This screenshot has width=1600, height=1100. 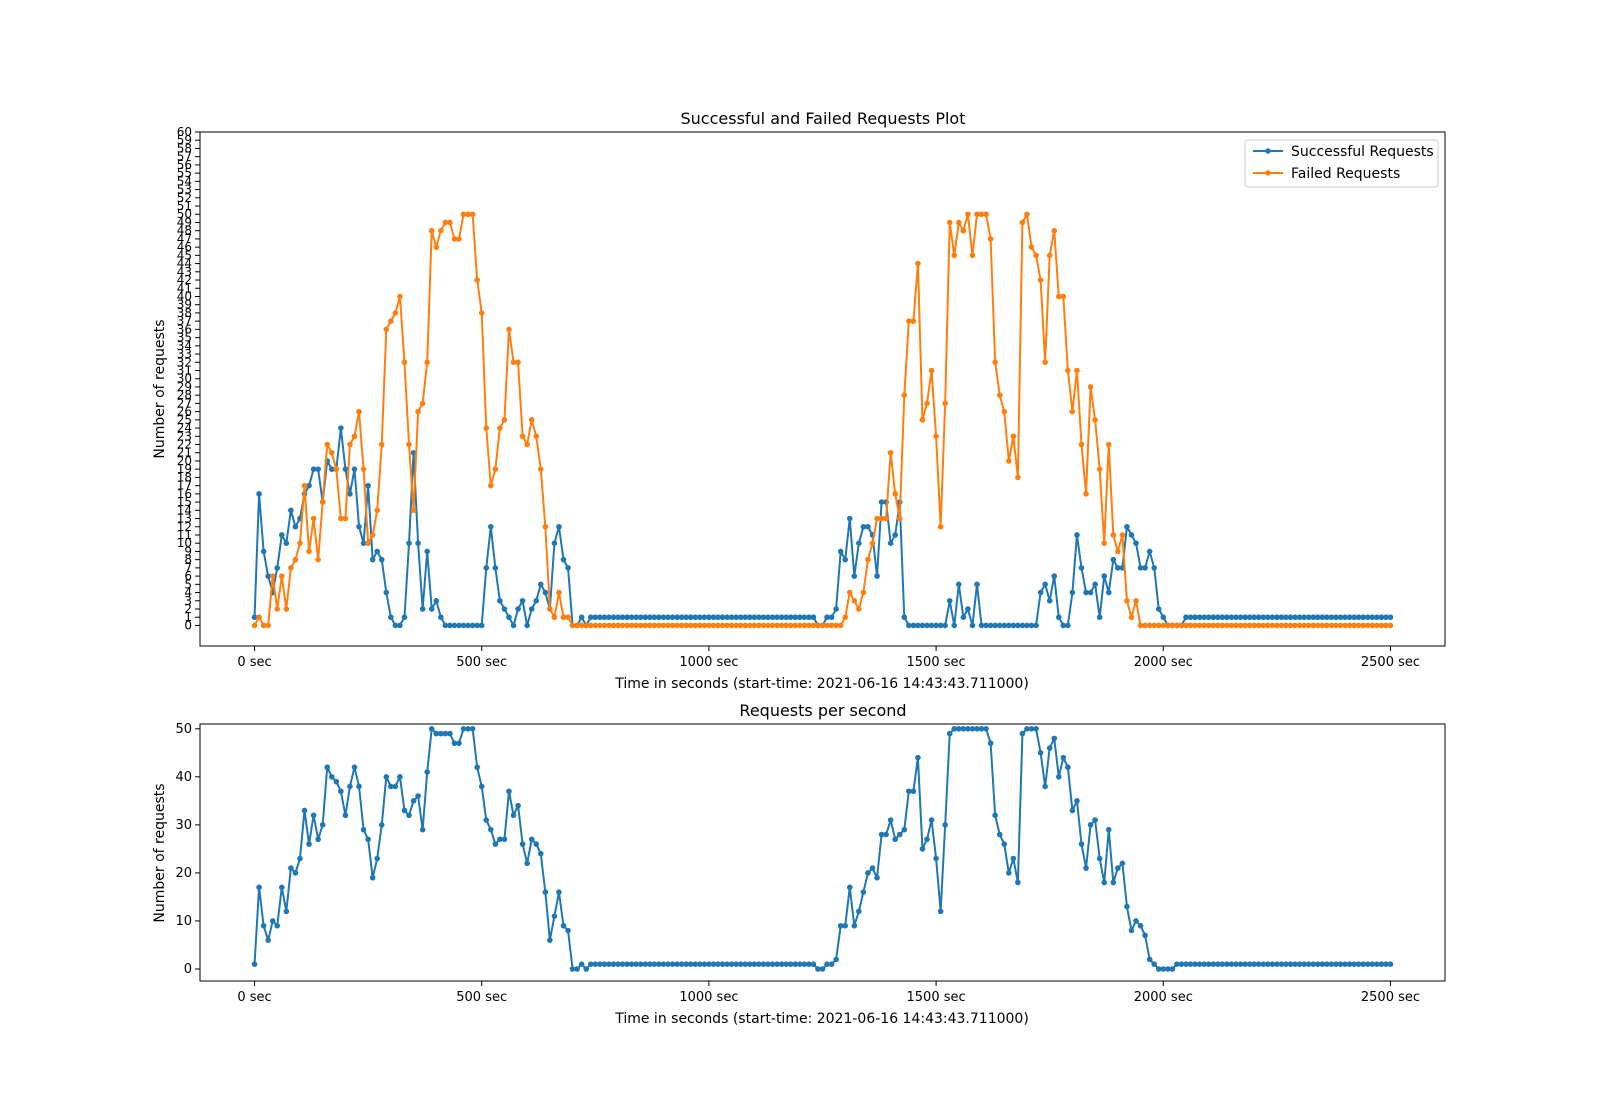 I want to click on y-tick-label: 11, so click(x=184, y=535).